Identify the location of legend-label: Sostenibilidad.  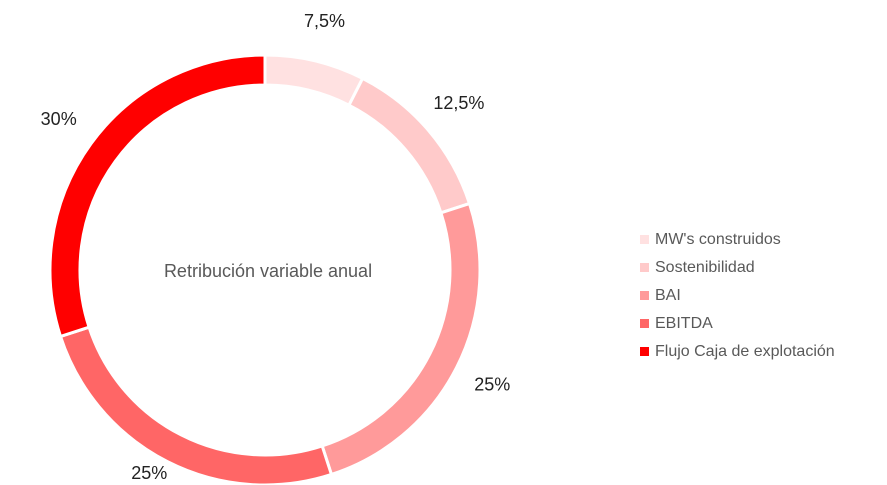
(705, 267).